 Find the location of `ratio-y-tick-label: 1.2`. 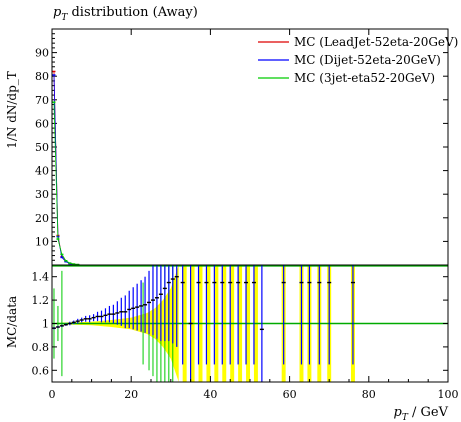

ratio-y-tick-label: 1.2 is located at coordinates (41, 300).